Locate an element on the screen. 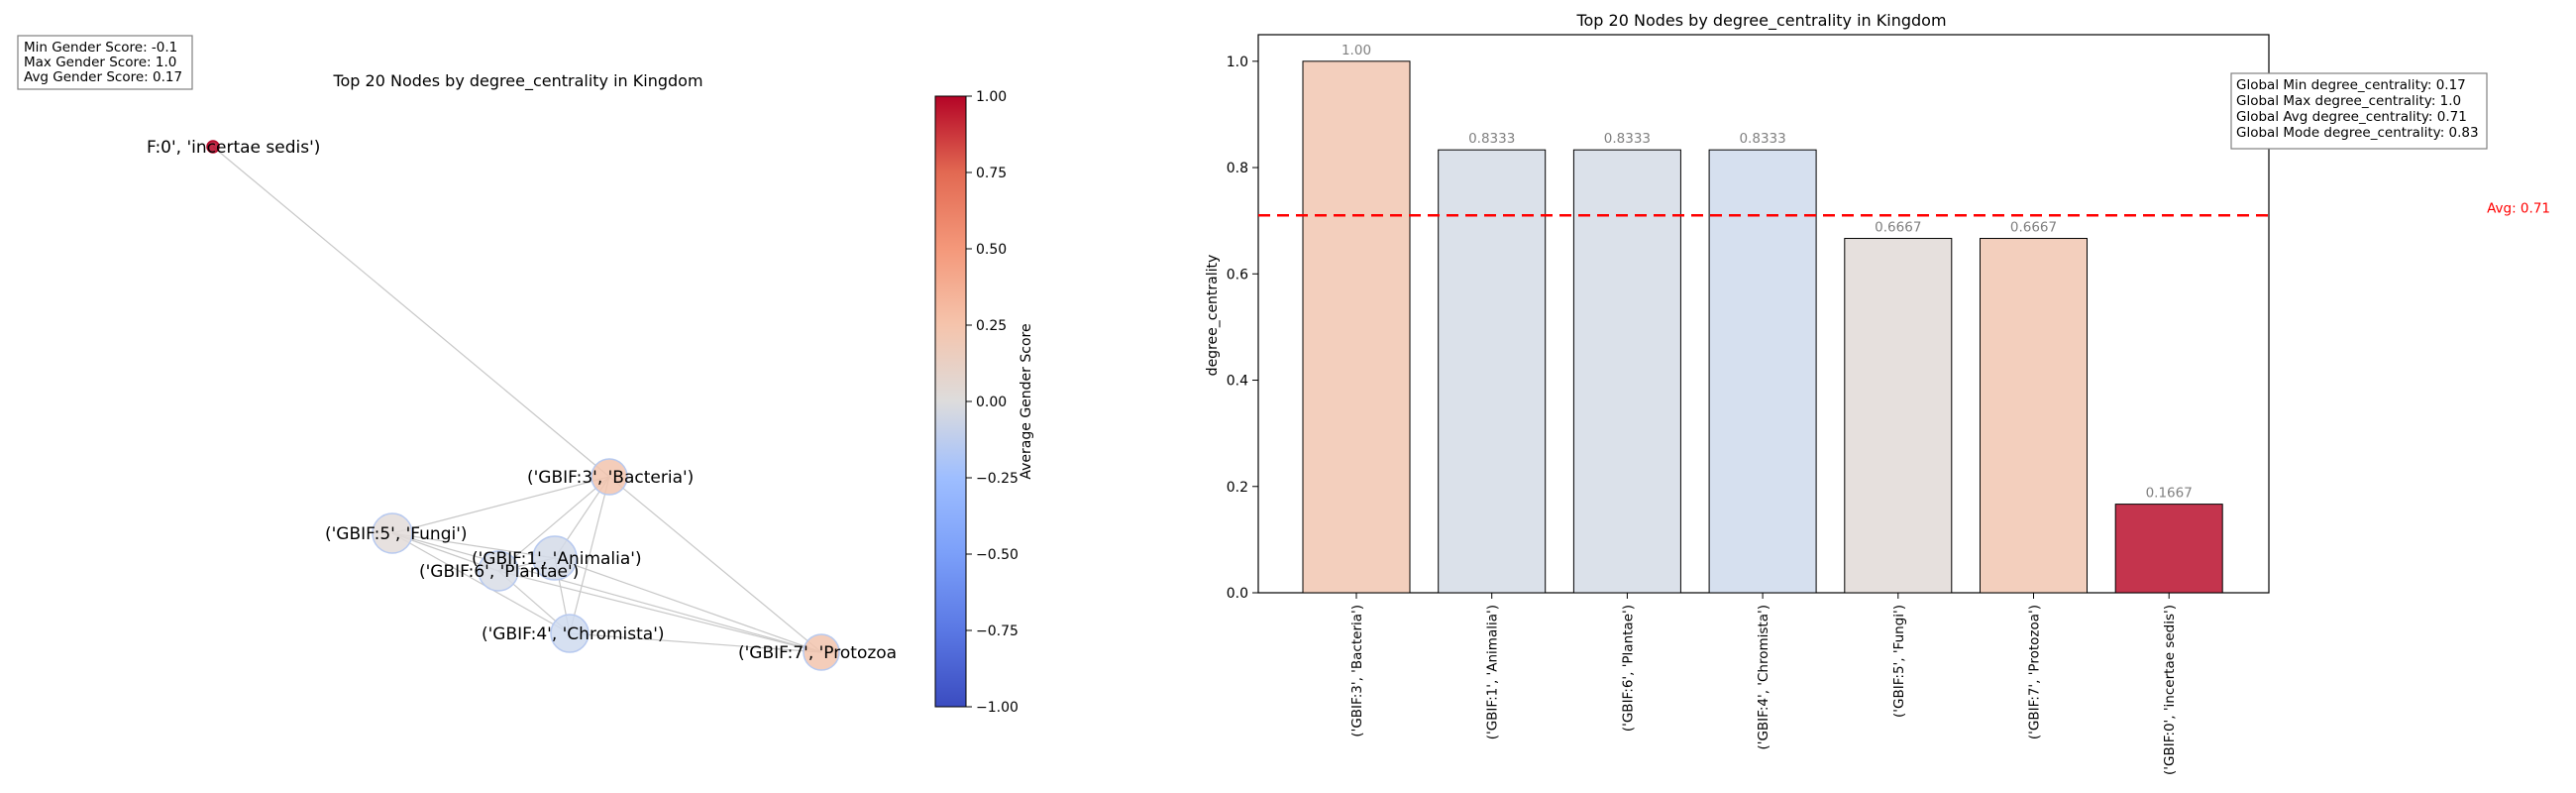 The width and height of the screenshot is (2576, 793). colorbar-tick-label: 0.25 is located at coordinates (991, 326).